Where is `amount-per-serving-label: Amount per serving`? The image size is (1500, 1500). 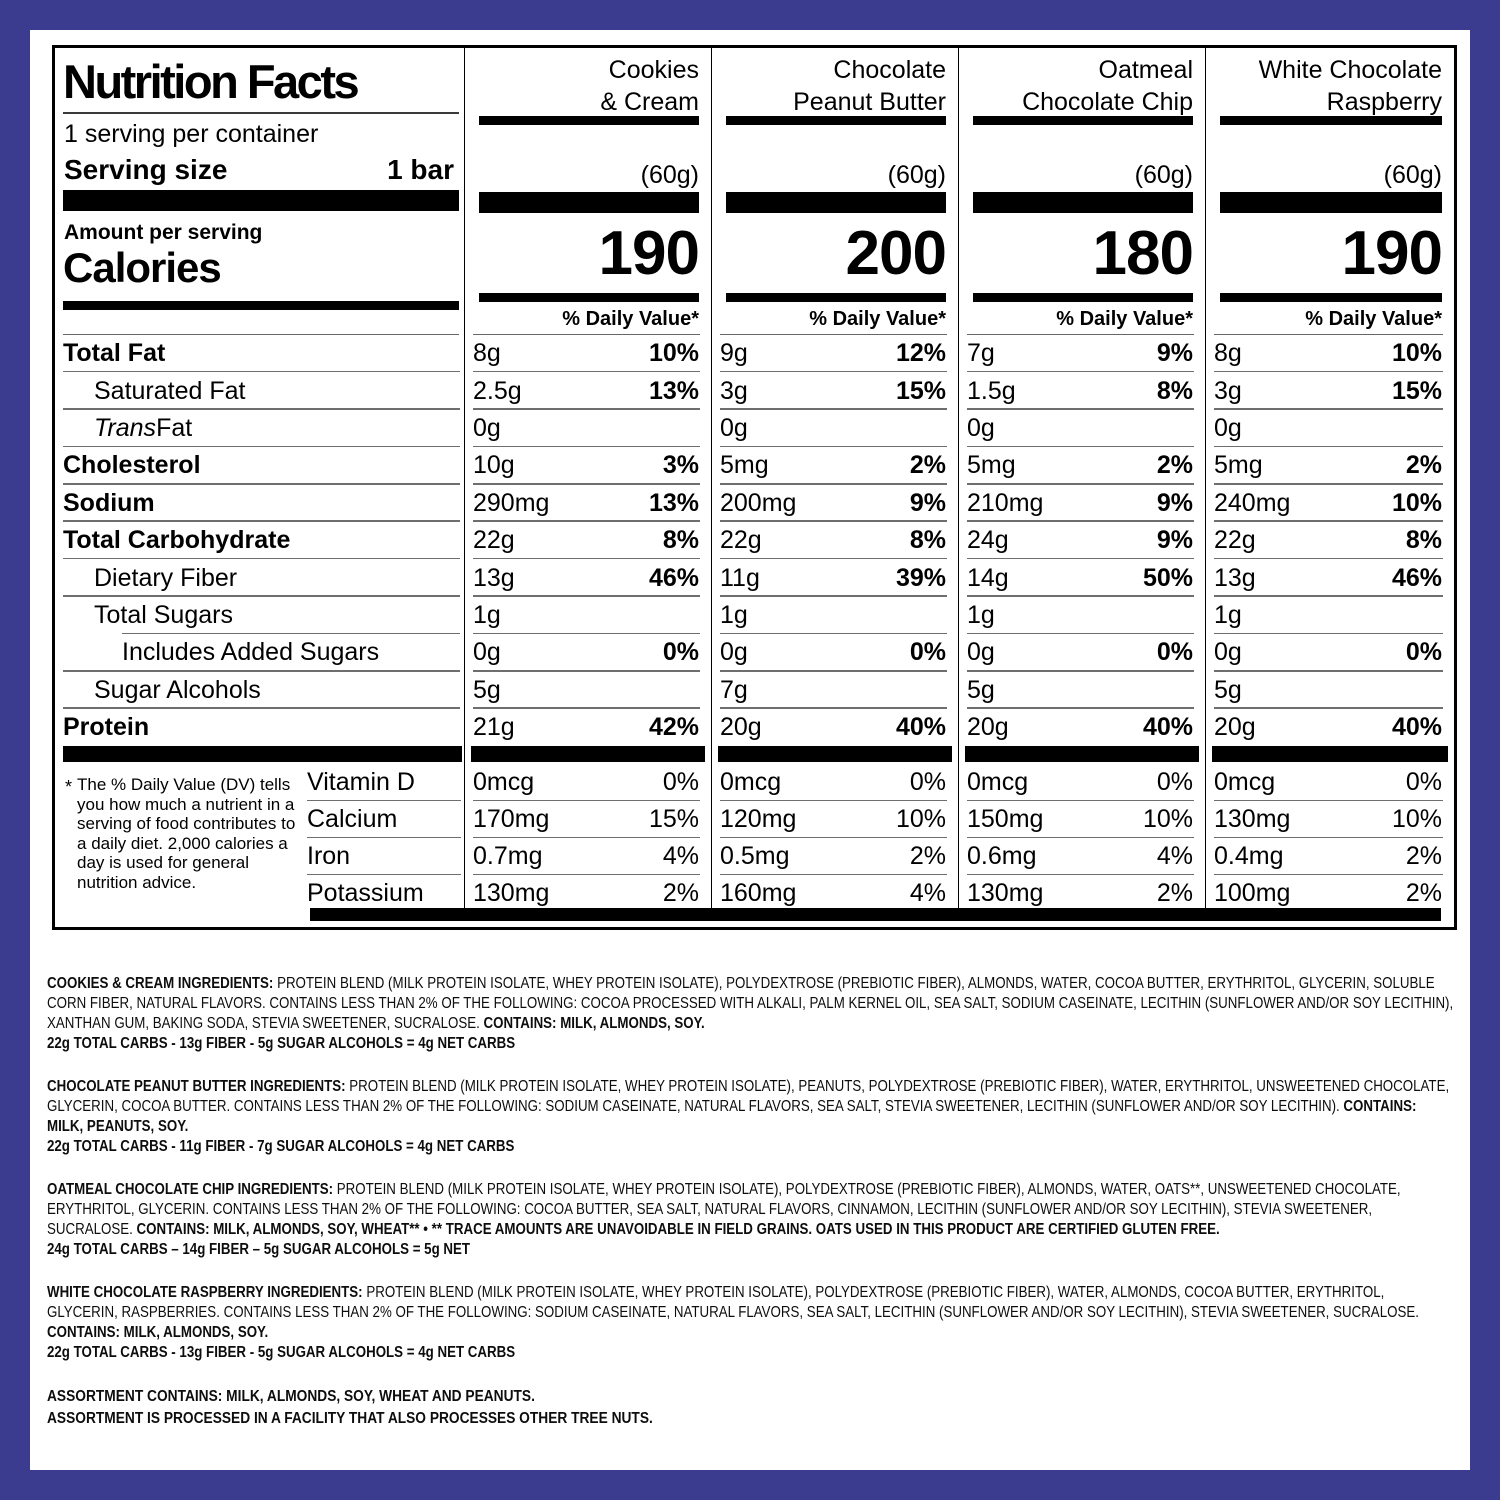
amount-per-serving-label: Amount per serving is located at coordinates (163, 232).